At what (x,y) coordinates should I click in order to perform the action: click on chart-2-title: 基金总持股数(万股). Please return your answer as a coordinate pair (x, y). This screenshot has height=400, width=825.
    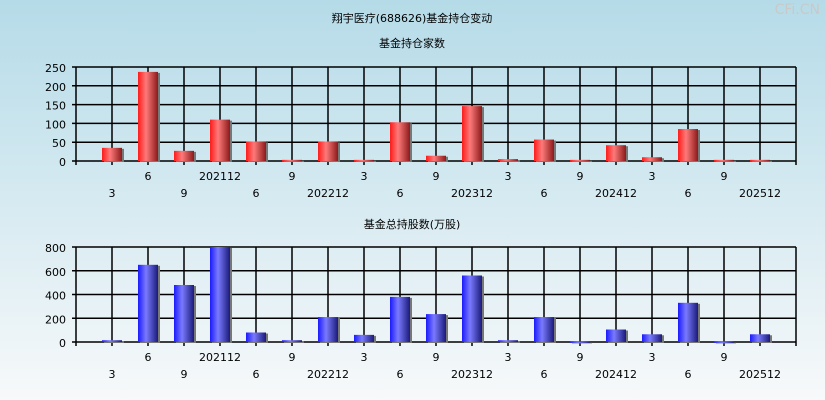
    Looking at the image, I should click on (412, 224).